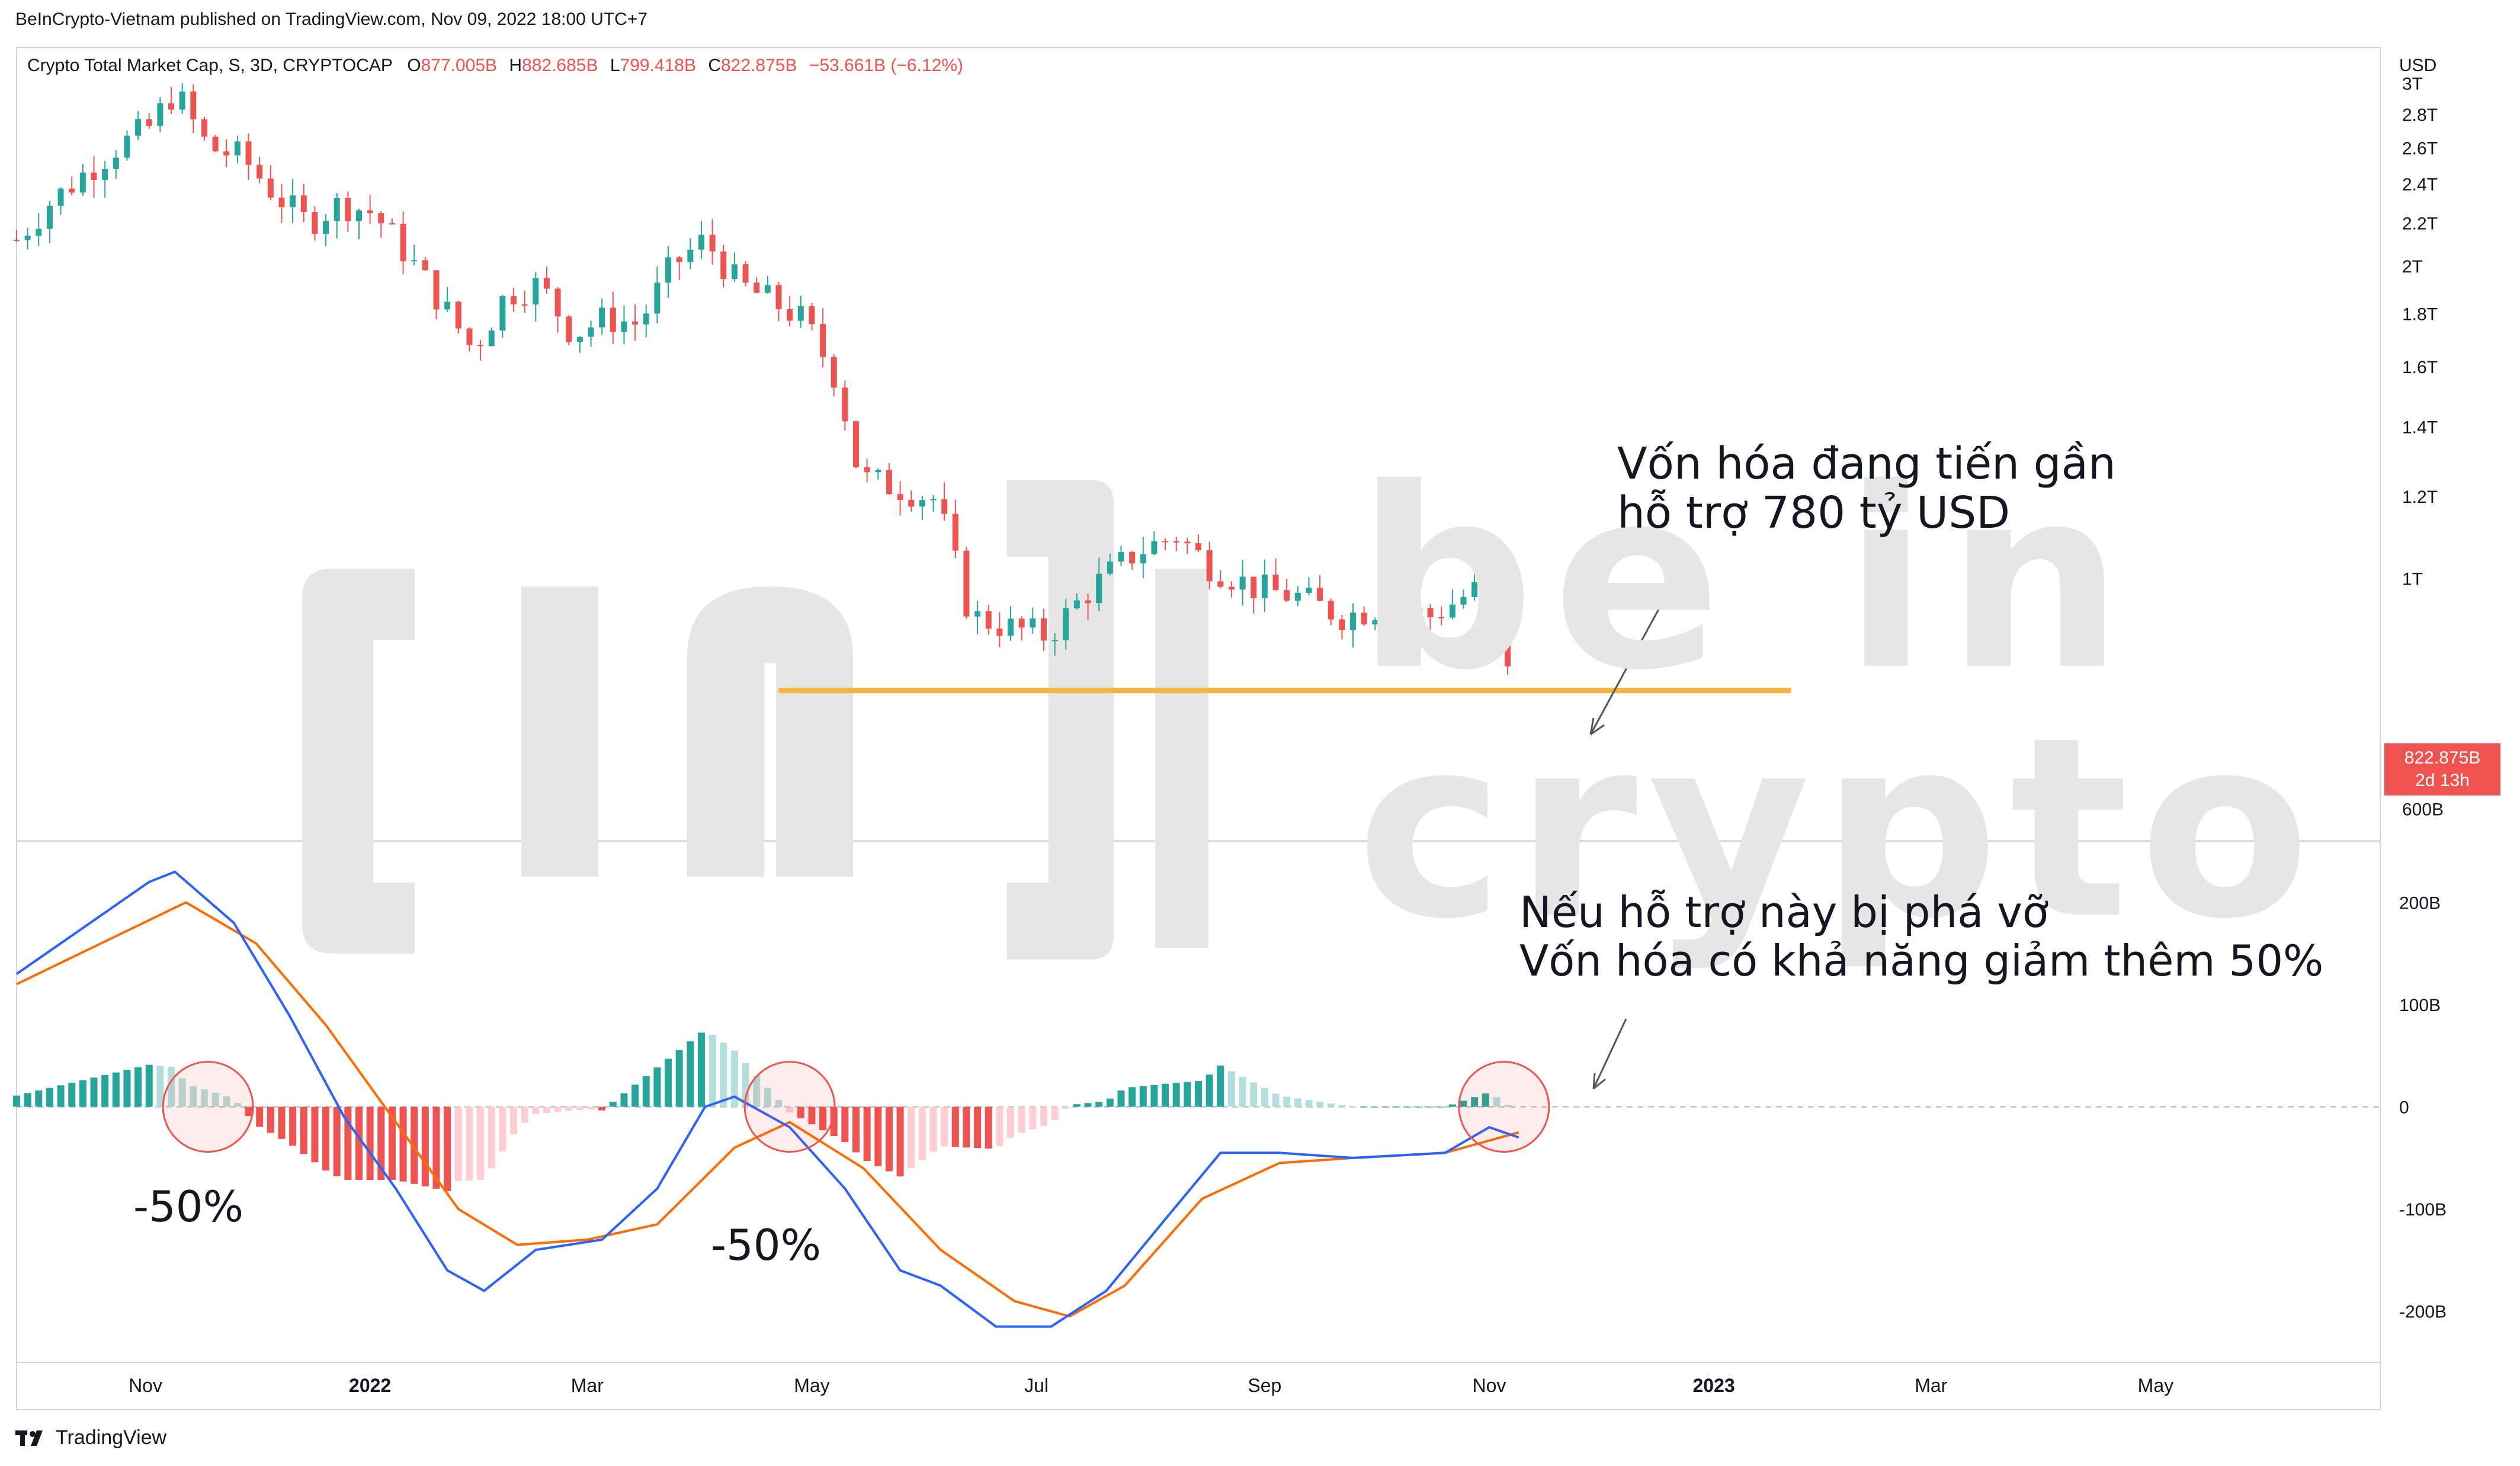 Image resolution: width=2520 pixels, height=1466 pixels. Describe the element at coordinates (2420, 115) in the screenshot. I see `price-tick-label: 2.8T` at that location.